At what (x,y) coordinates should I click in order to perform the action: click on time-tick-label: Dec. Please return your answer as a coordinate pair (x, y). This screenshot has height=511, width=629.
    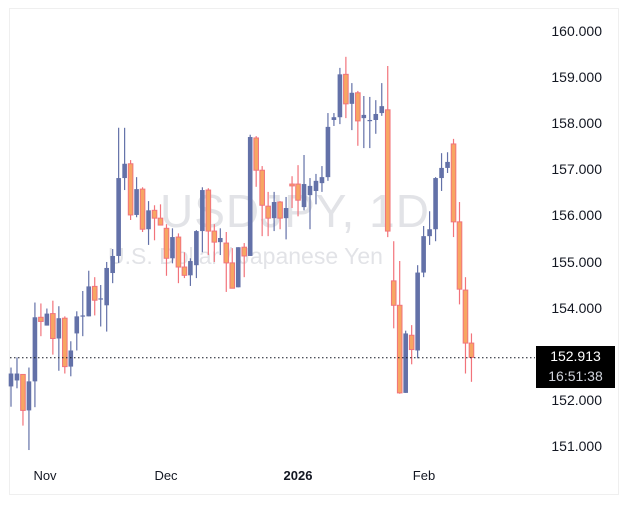
    Looking at the image, I should click on (166, 475).